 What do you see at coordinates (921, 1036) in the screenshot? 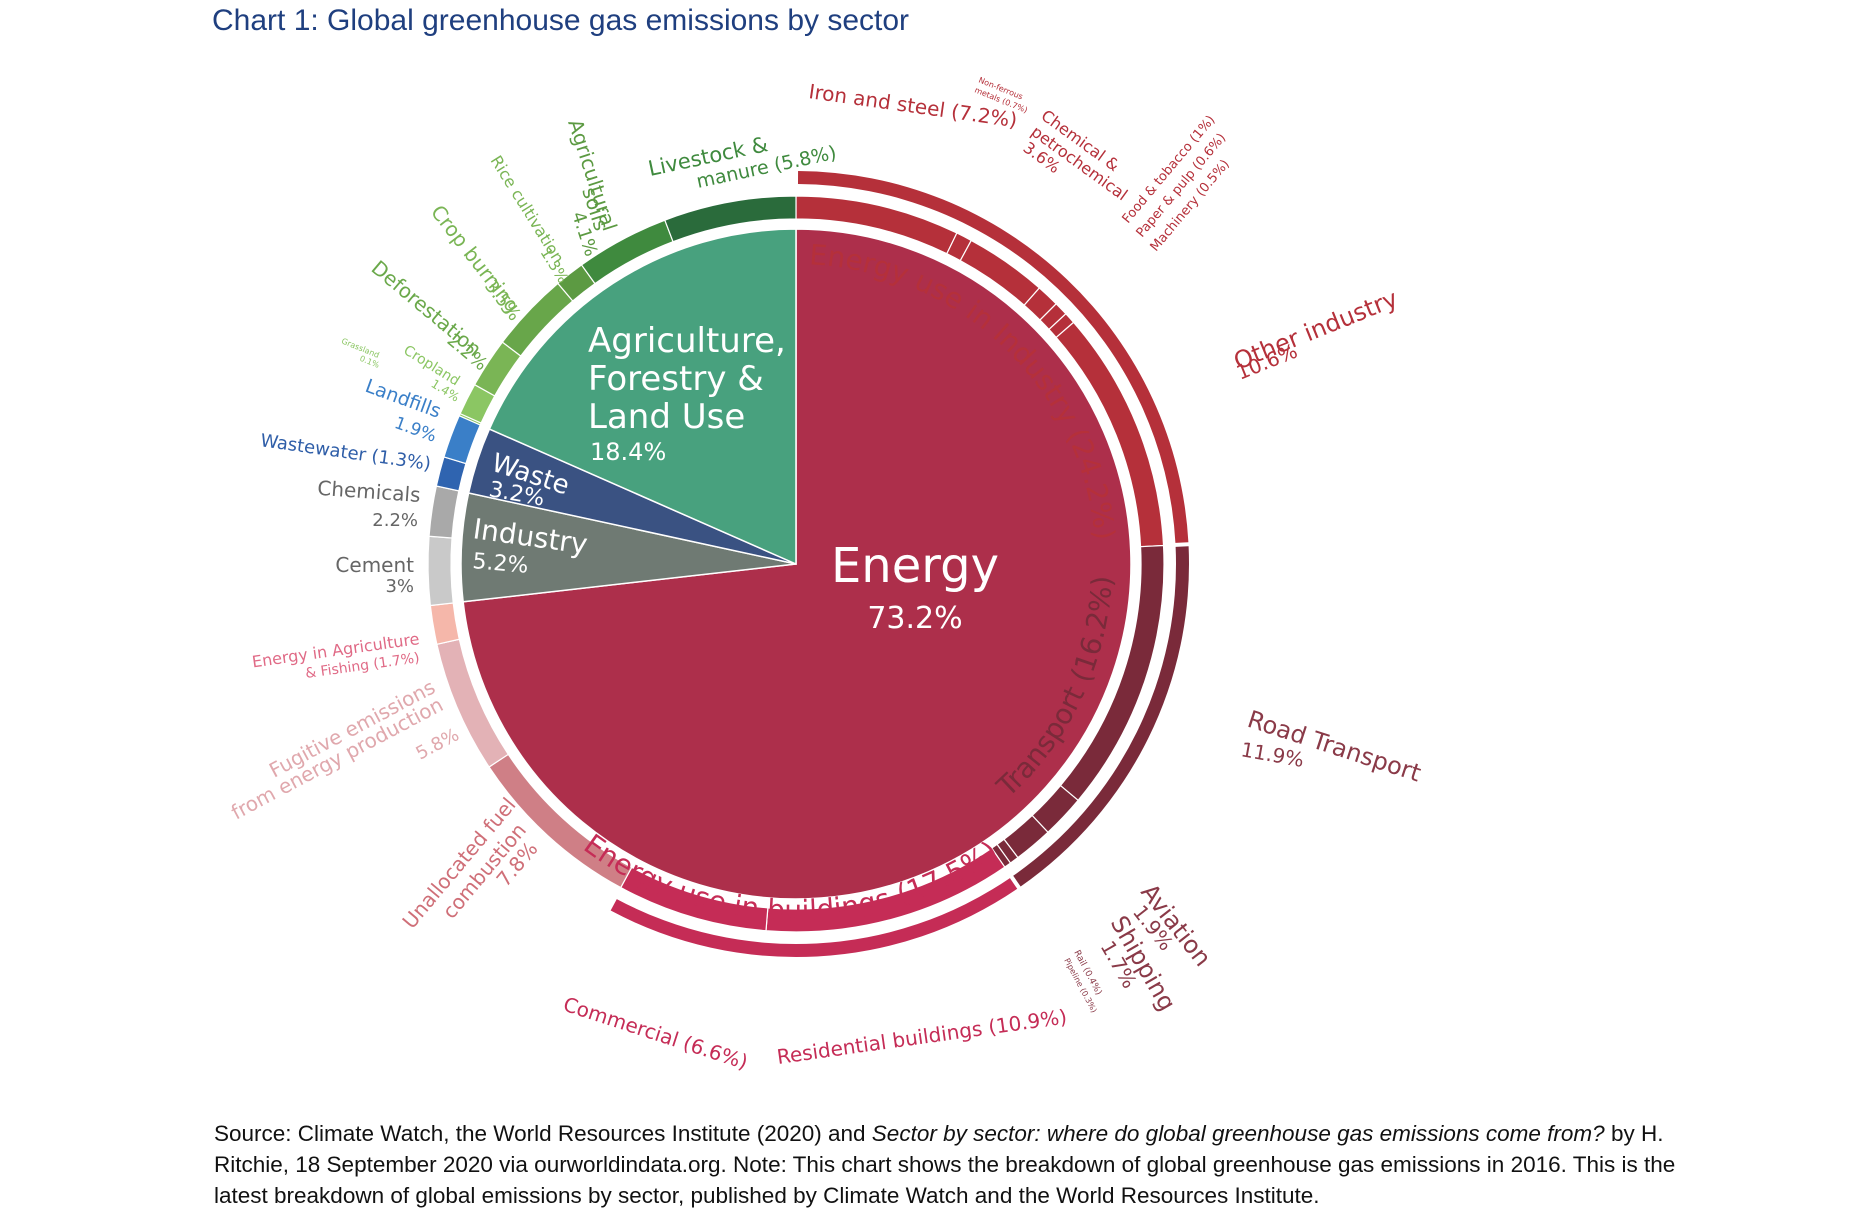
I see `label-residential-buildings: Residential buildings (10.9%)` at bounding box center [921, 1036].